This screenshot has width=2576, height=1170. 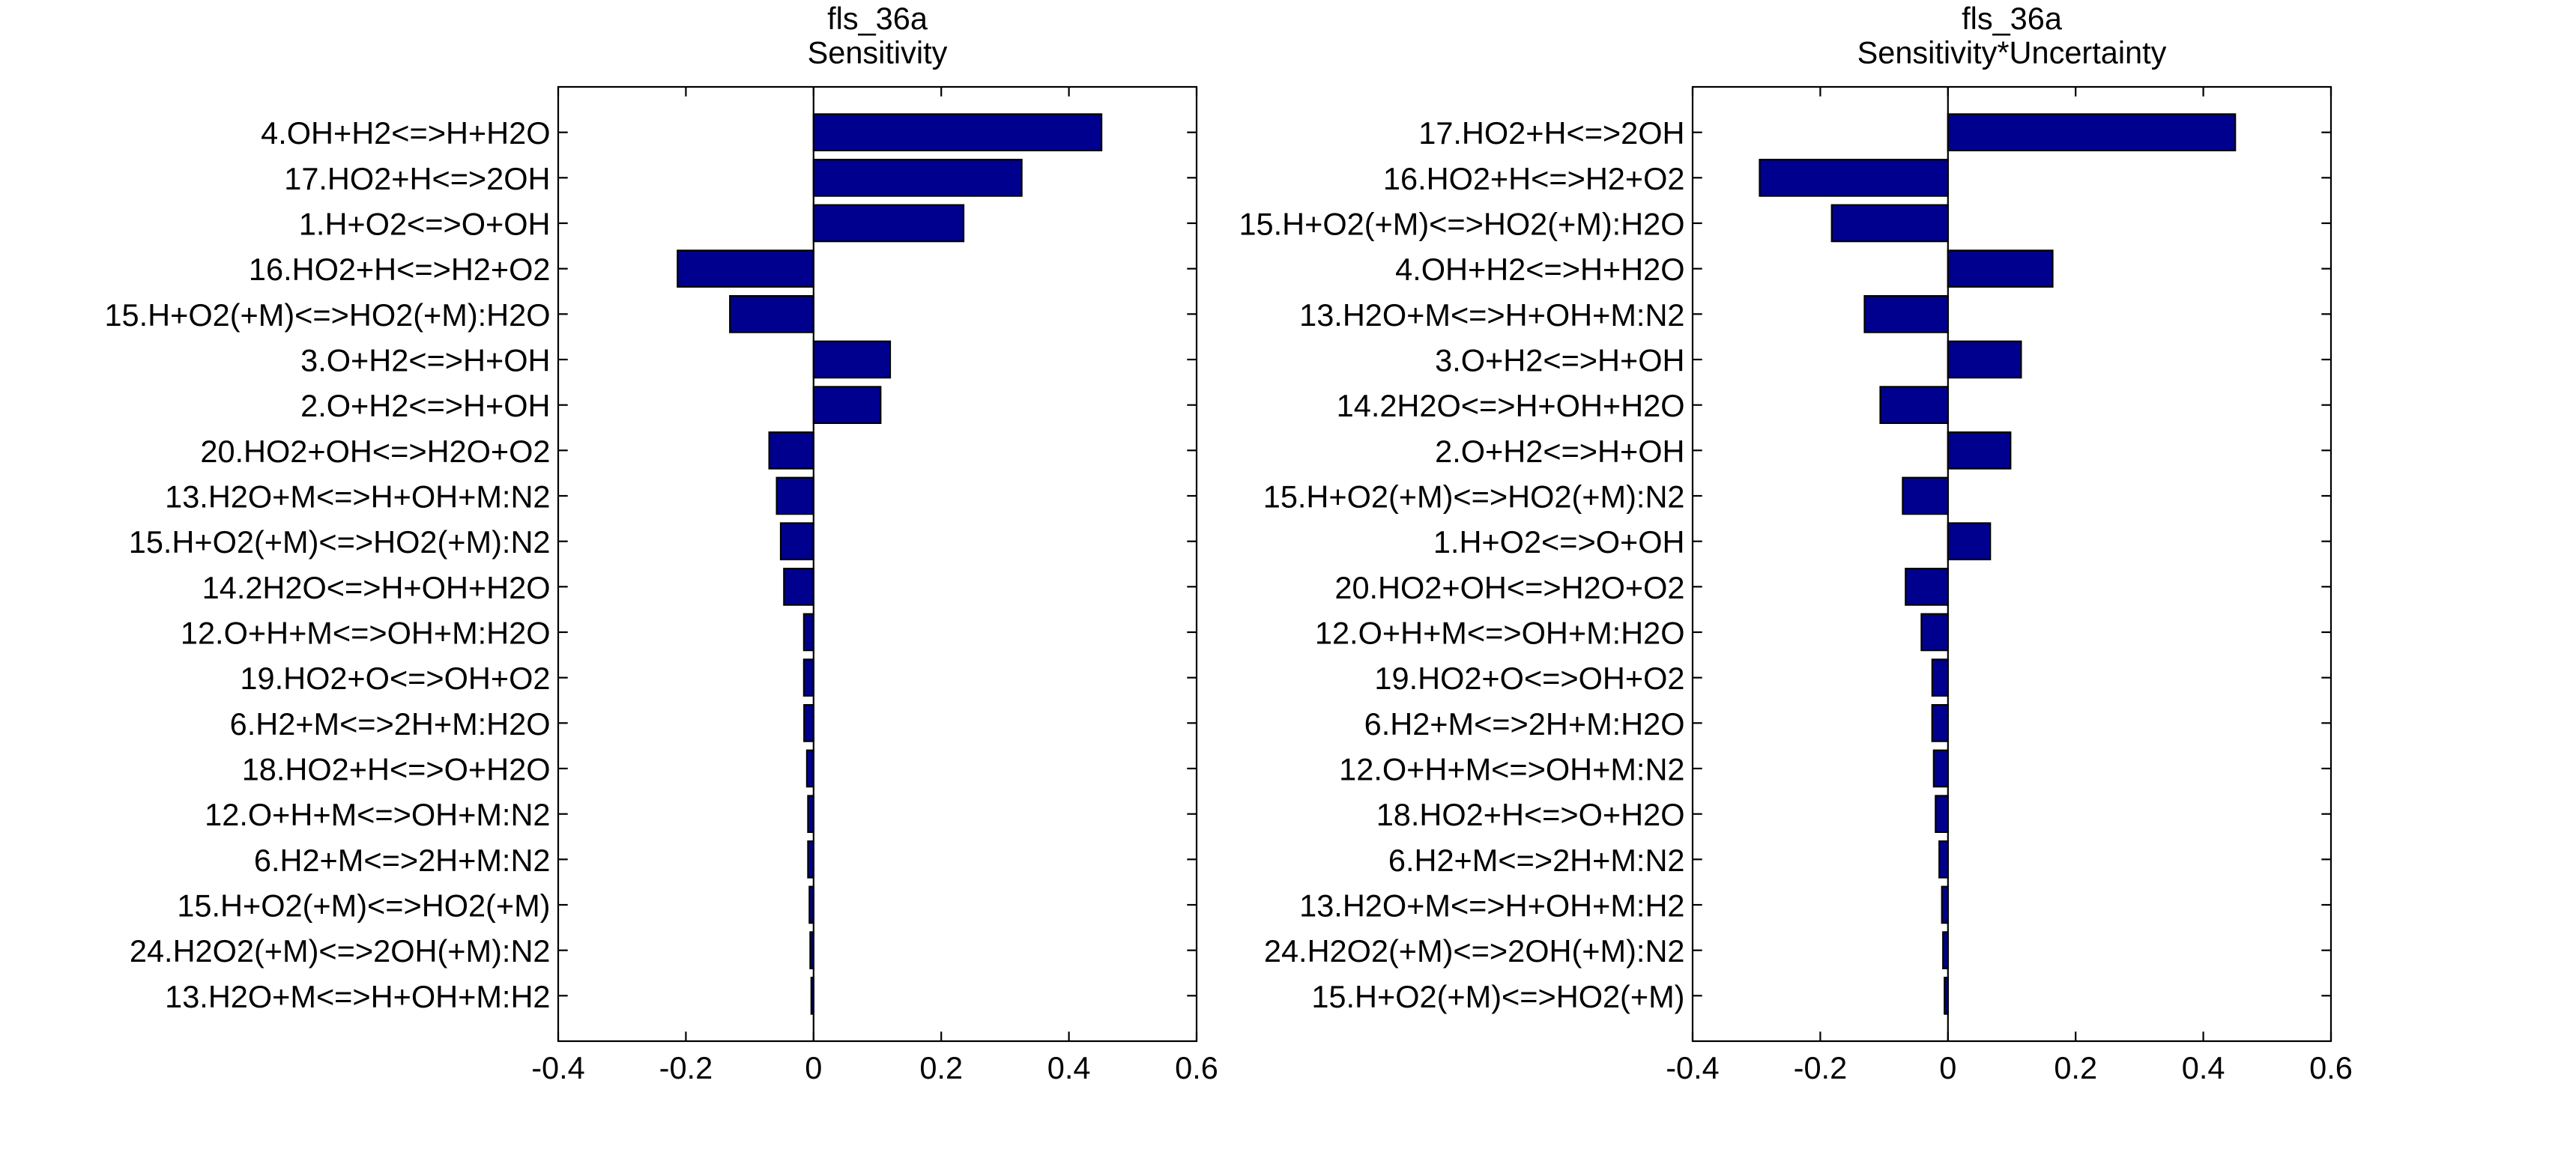 What do you see at coordinates (878, 52) in the screenshot?
I see `svg-text: Sensitivity` at bounding box center [878, 52].